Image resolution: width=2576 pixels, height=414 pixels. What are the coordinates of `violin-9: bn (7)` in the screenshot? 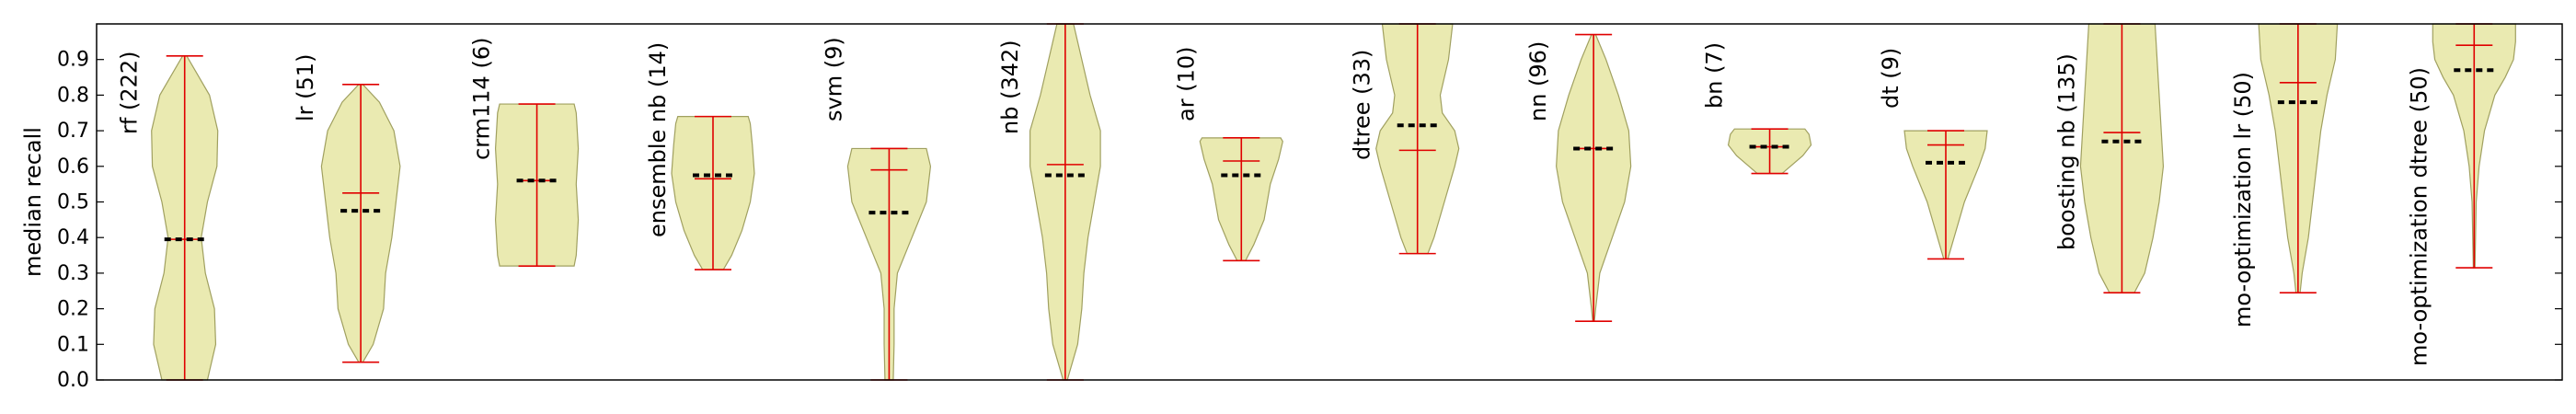 It's located at (1757, 108).